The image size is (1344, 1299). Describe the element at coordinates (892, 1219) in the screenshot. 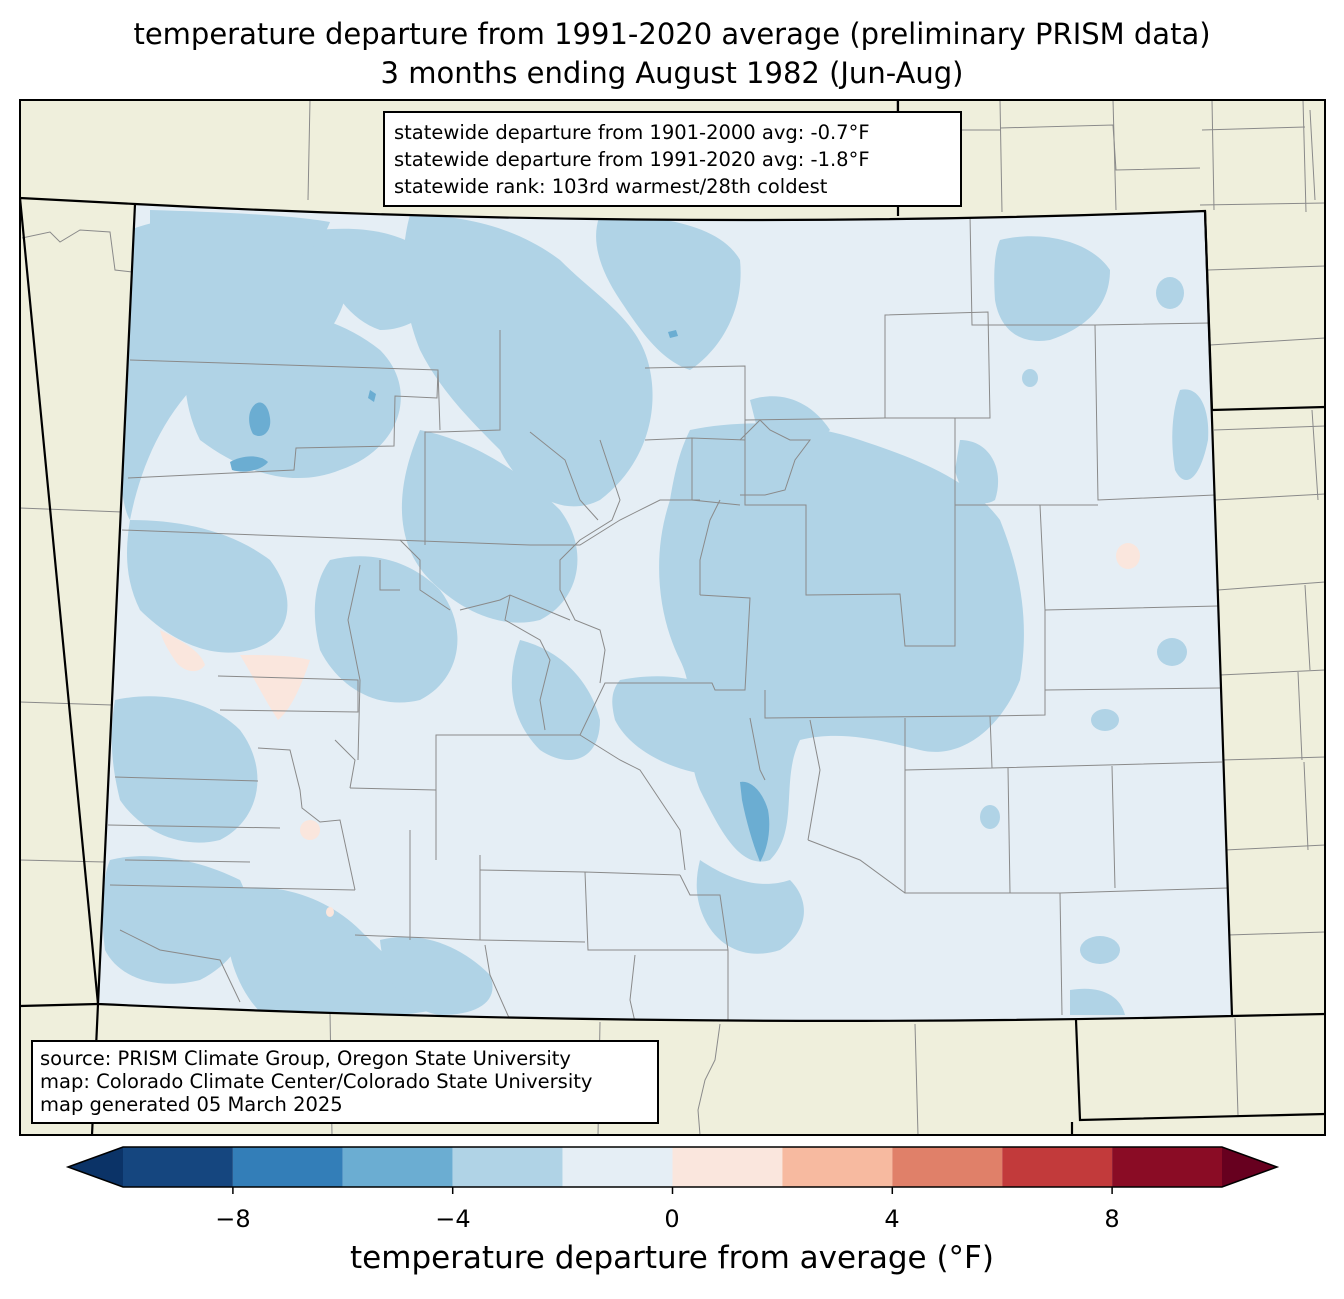

I see `colorbar-tick-label: 4` at that location.